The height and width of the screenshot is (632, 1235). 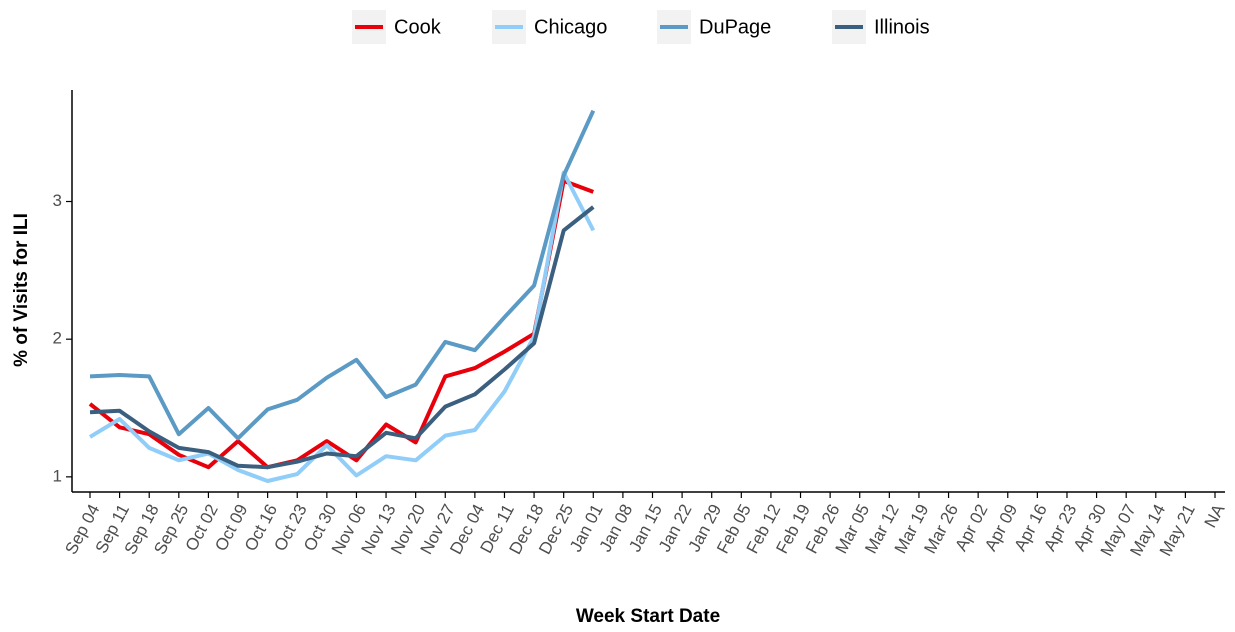 What do you see at coordinates (21, 290) in the screenshot?
I see `y-axis-title: % of Visits for ILI` at bounding box center [21, 290].